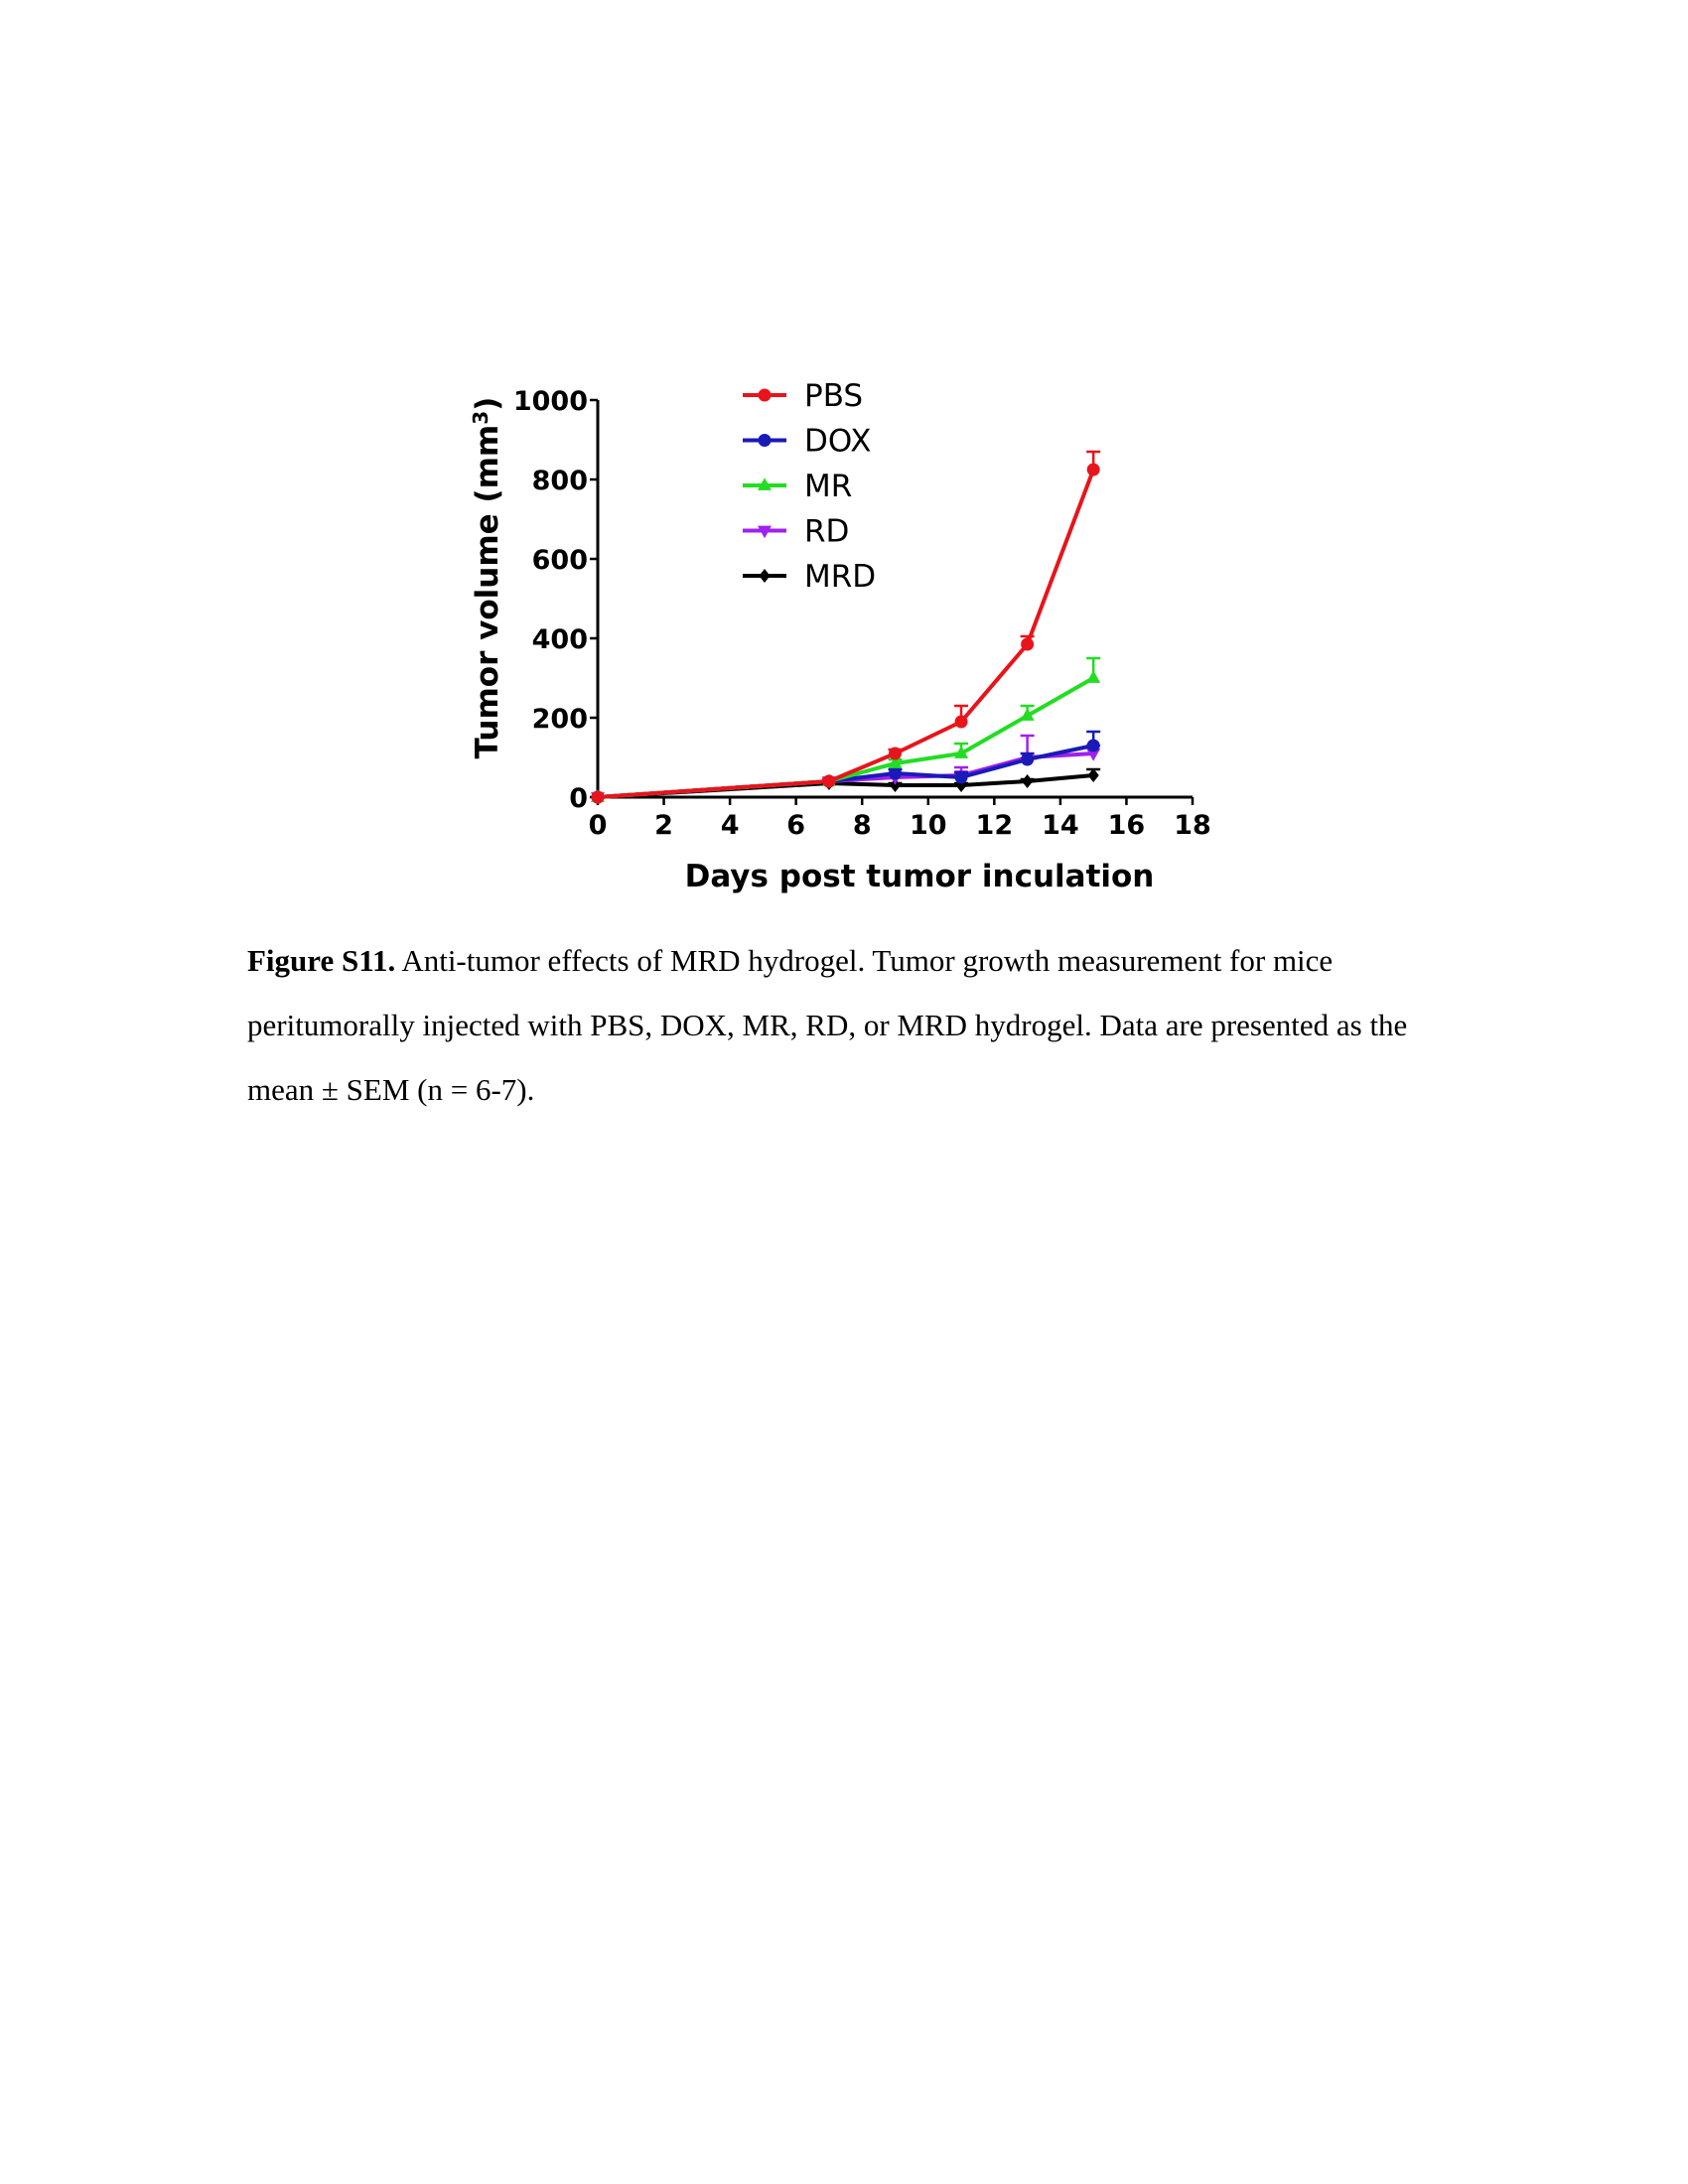 This screenshot has width=1688, height=2184. I want to click on legend-item-dox: DOX, so click(807, 442).